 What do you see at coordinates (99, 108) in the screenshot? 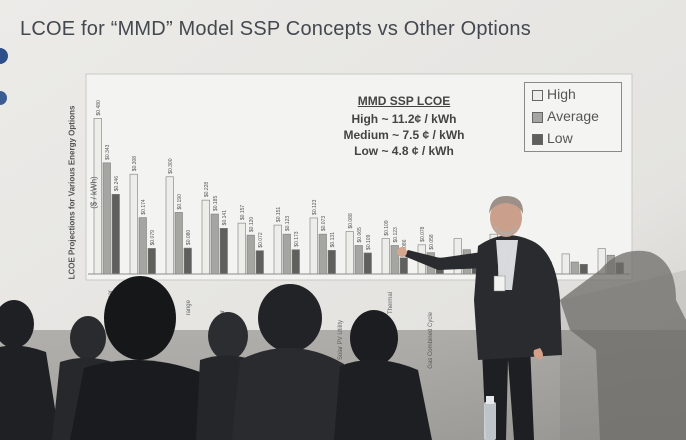
I see `bar-value-label: $0.480` at bounding box center [99, 108].